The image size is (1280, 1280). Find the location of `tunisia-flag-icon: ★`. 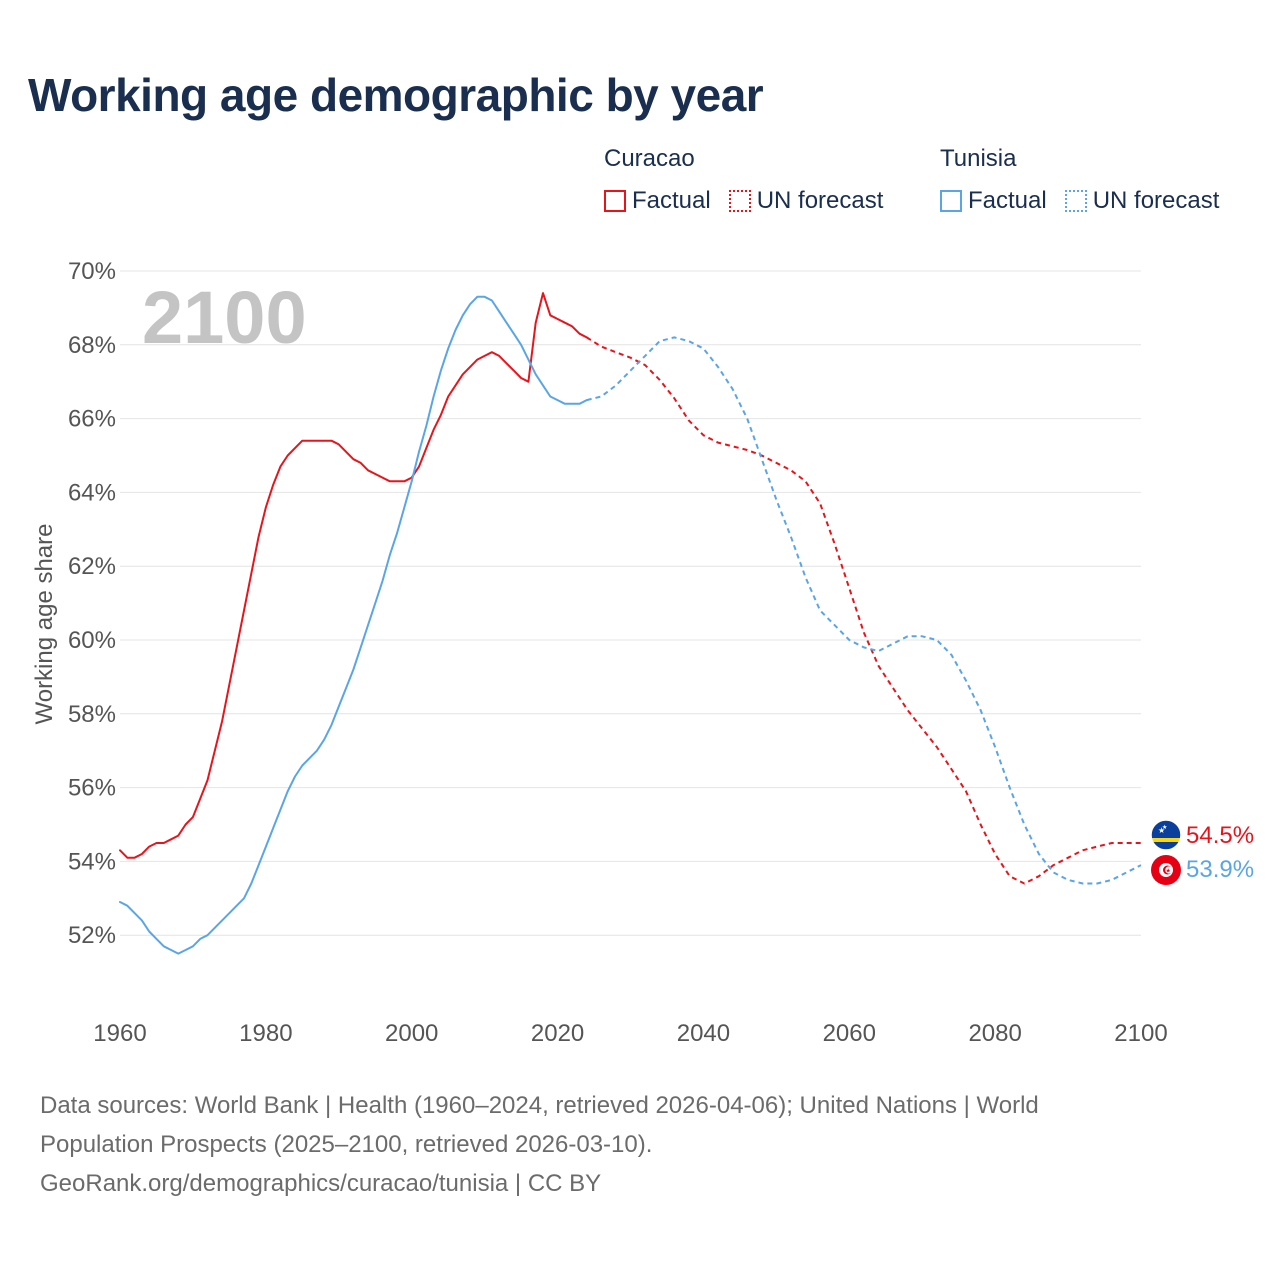

tunisia-flag-icon: ★ is located at coordinates (1166, 870).